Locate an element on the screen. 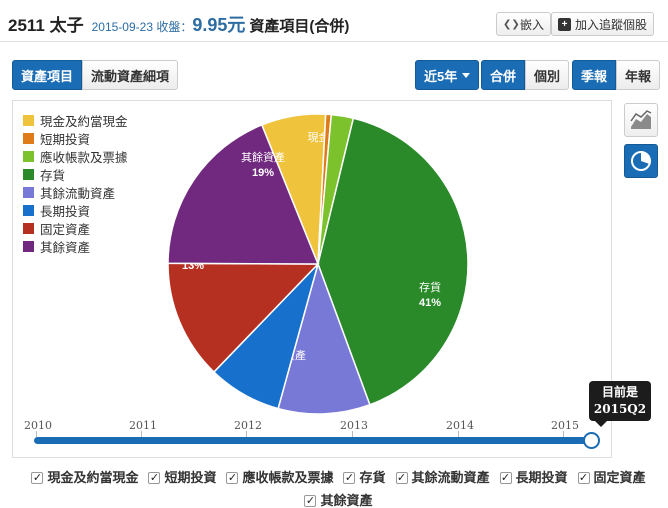  add-tracking-label: 加入追蹤個股 is located at coordinates (611, 24).